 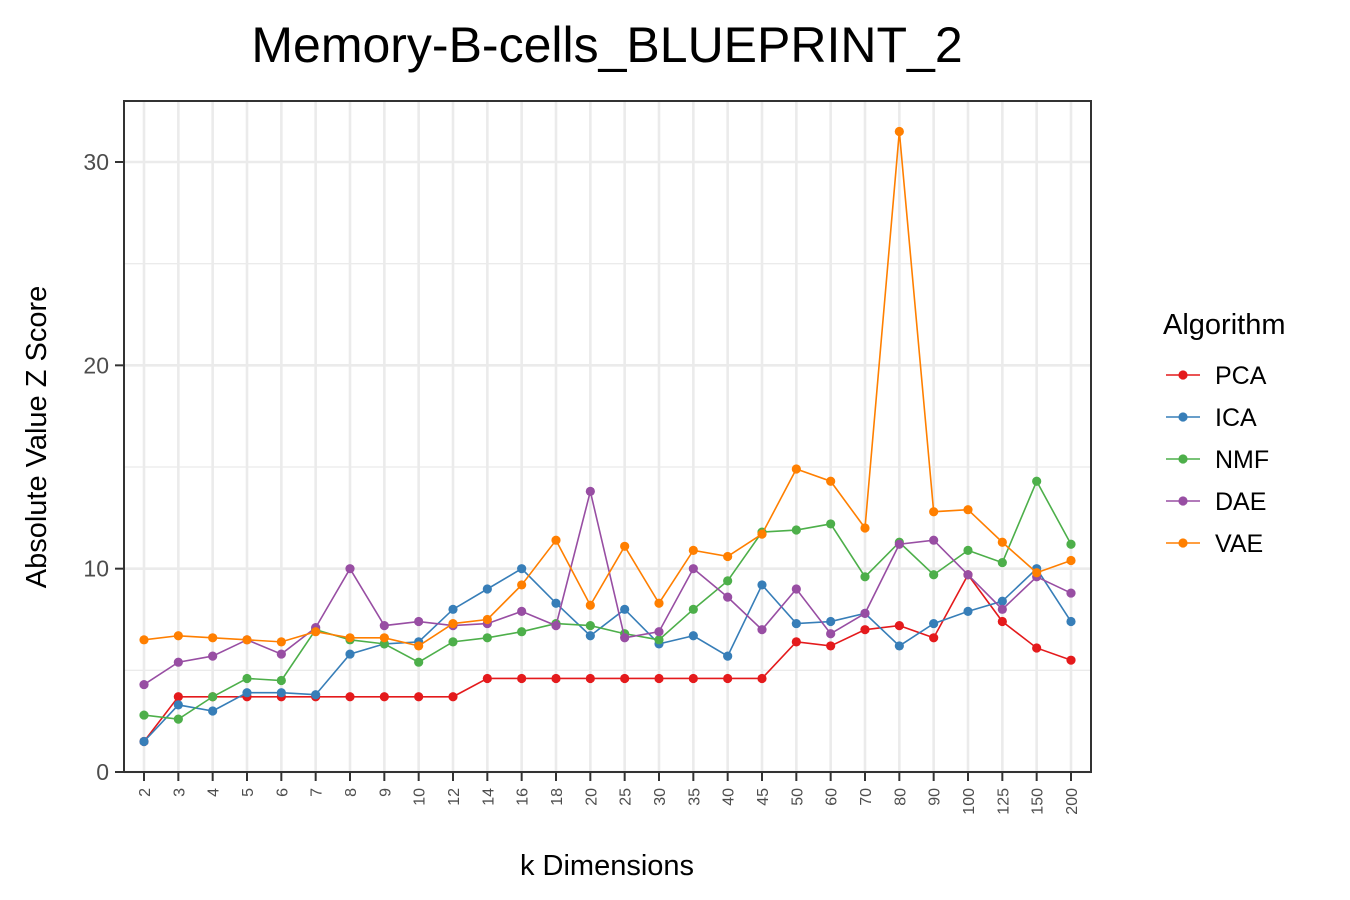 I want to click on x-tick-label: 150, so click(x=1038, y=801).